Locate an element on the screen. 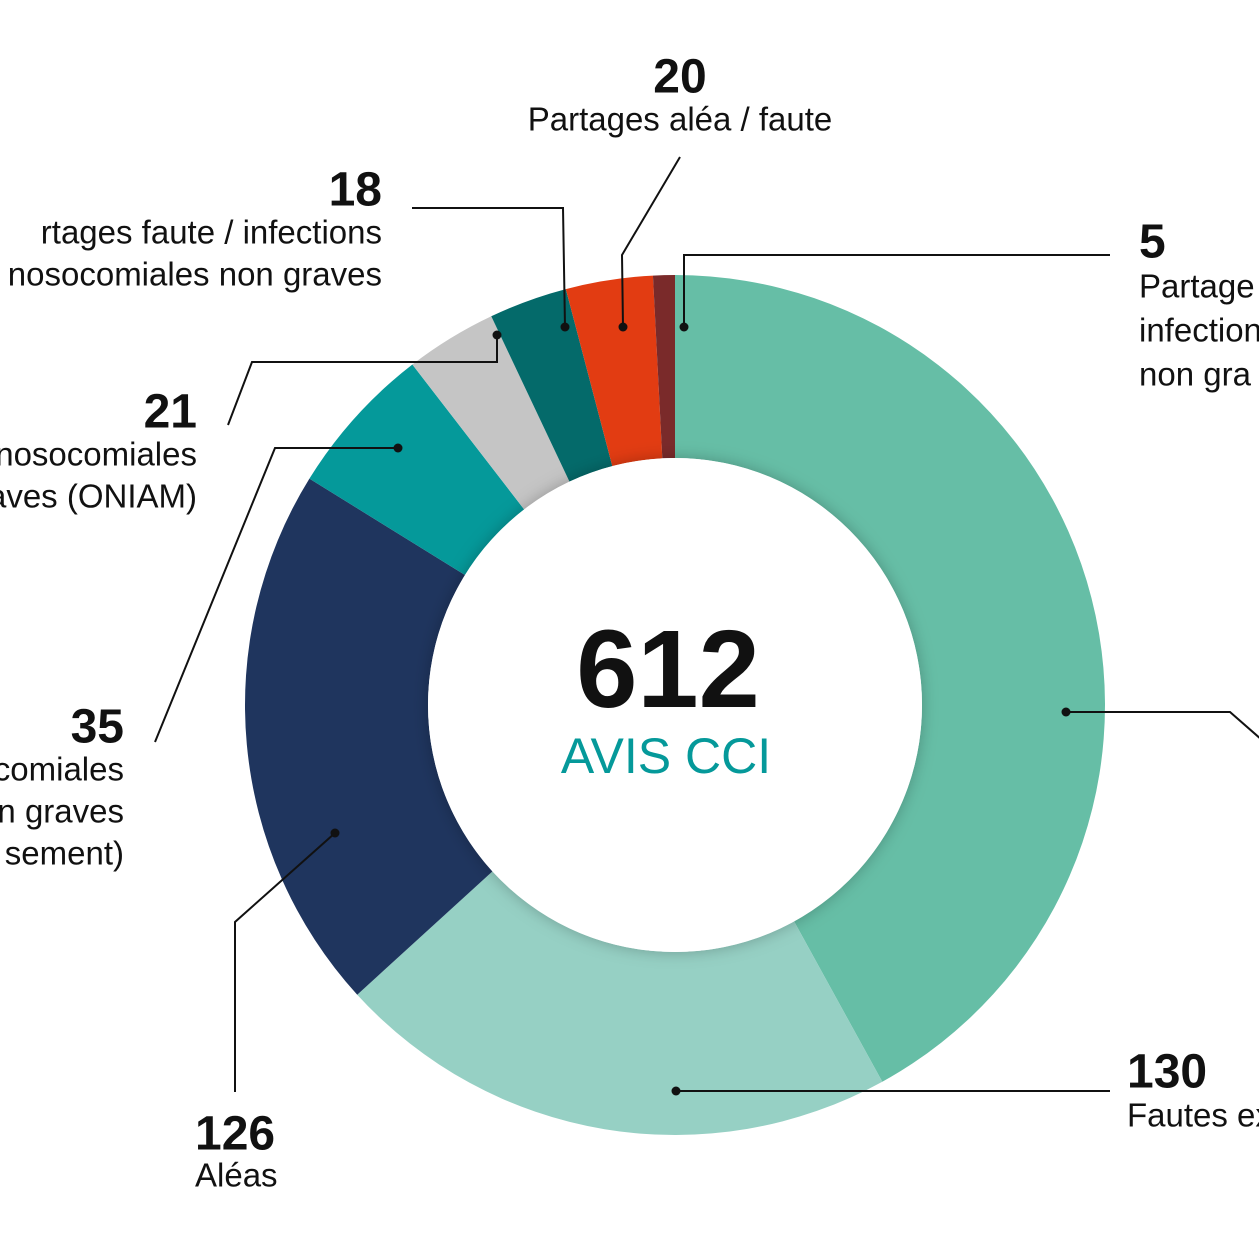 This screenshot has width=1259, height=1259. value-label: 126 is located at coordinates (235, 1134).